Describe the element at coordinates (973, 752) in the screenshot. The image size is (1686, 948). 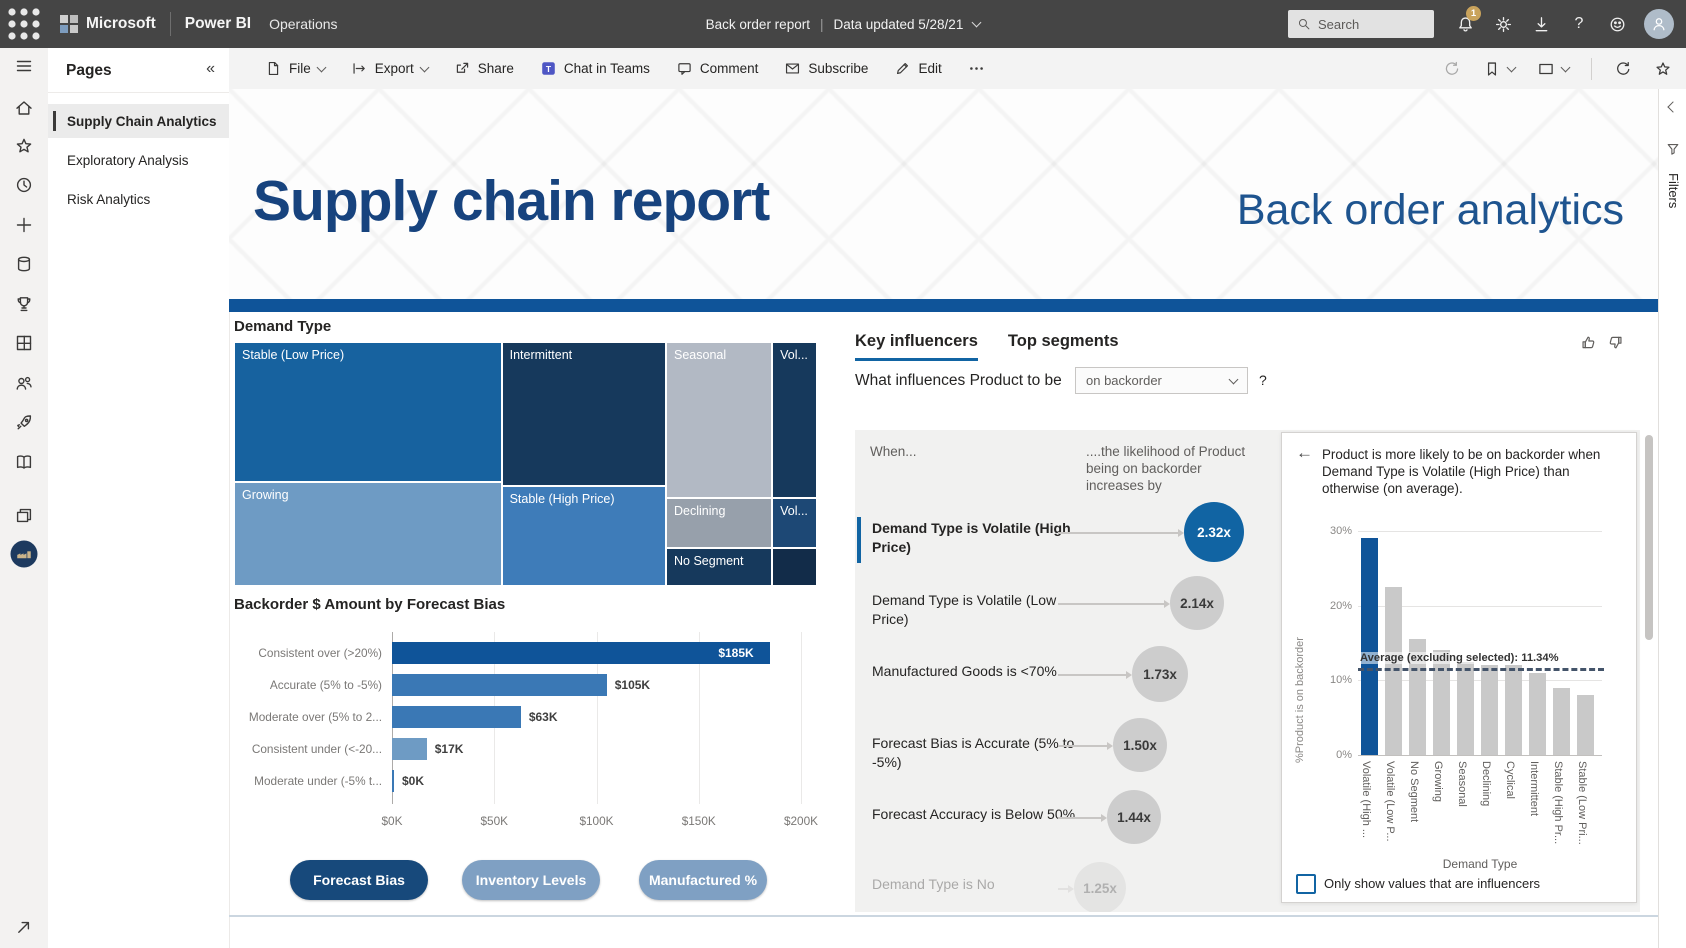
I see `influencer-text: Forecast Bias is Accurate (5% to -5%)` at that location.